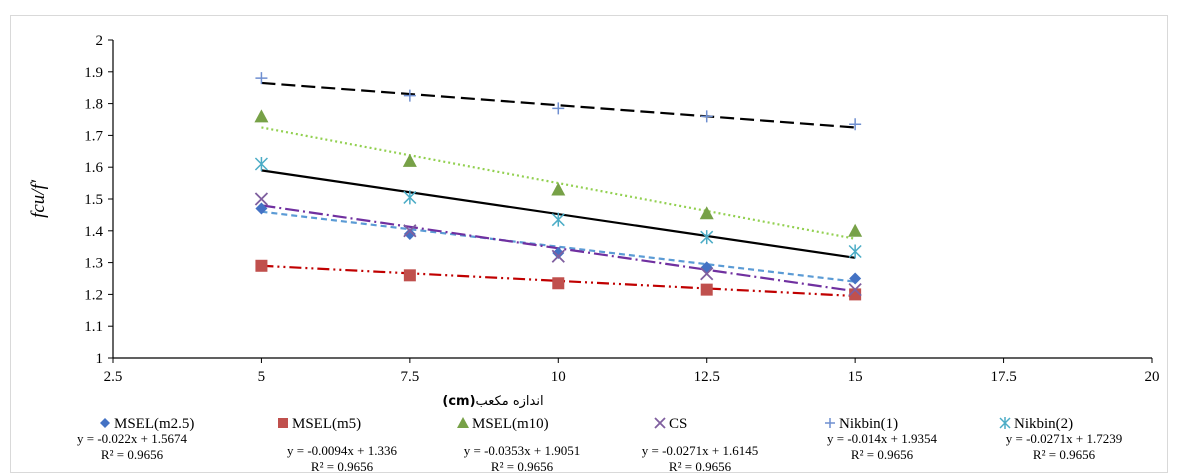  I want to click on x-axis-title: (cm)اندازه مکعب, so click(492, 401).